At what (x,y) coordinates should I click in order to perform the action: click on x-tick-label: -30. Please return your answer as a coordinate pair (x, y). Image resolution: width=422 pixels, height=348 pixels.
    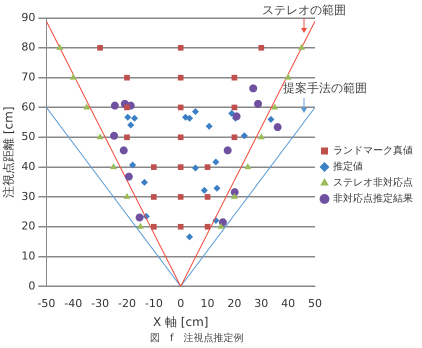
    Looking at the image, I should click on (100, 303).